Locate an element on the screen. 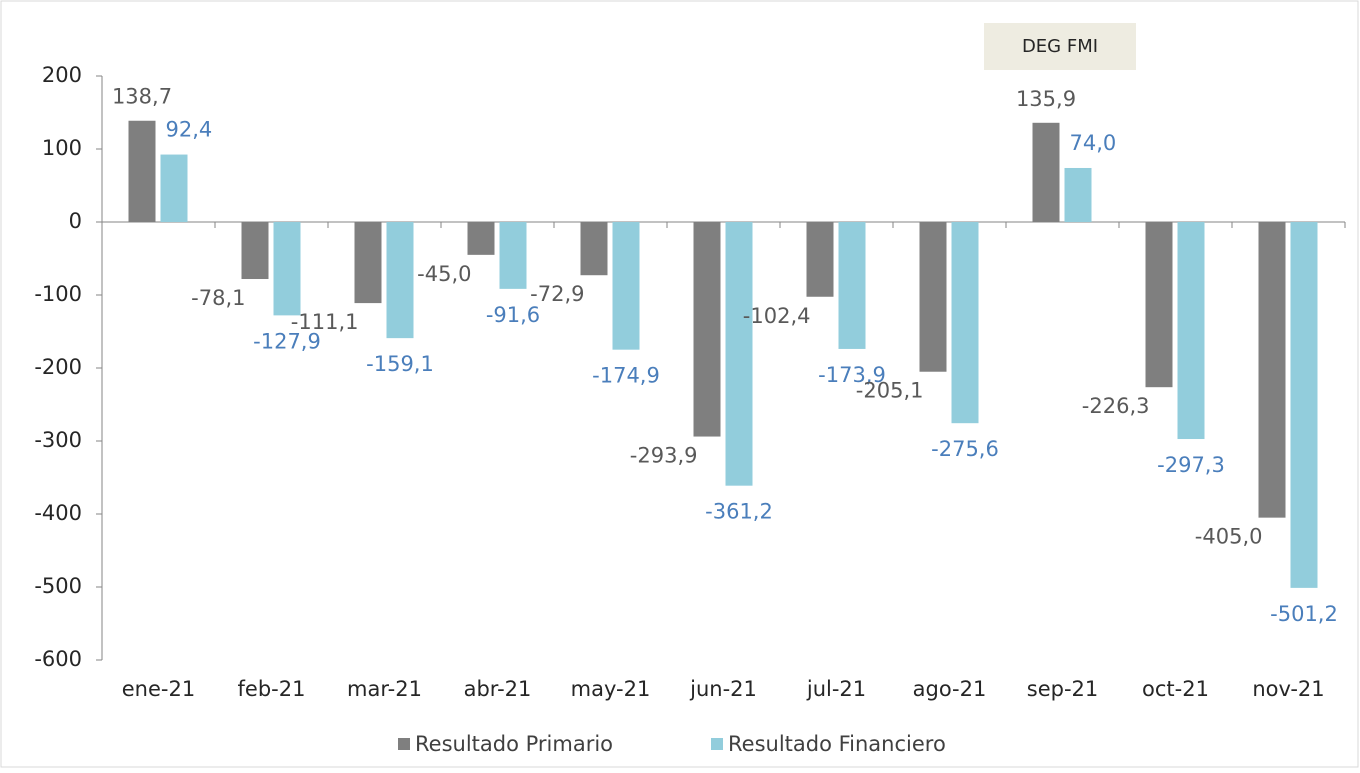 Image resolution: width=1360 pixels, height=773 pixels. x-tick-label: jul-21 is located at coordinates (836, 689).